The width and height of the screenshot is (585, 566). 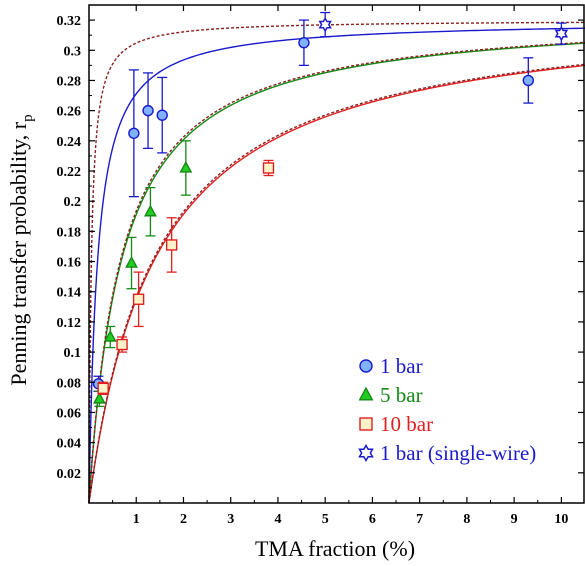 What do you see at coordinates (419, 519) in the screenshot?
I see `x-tick-label: 7` at bounding box center [419, 519].